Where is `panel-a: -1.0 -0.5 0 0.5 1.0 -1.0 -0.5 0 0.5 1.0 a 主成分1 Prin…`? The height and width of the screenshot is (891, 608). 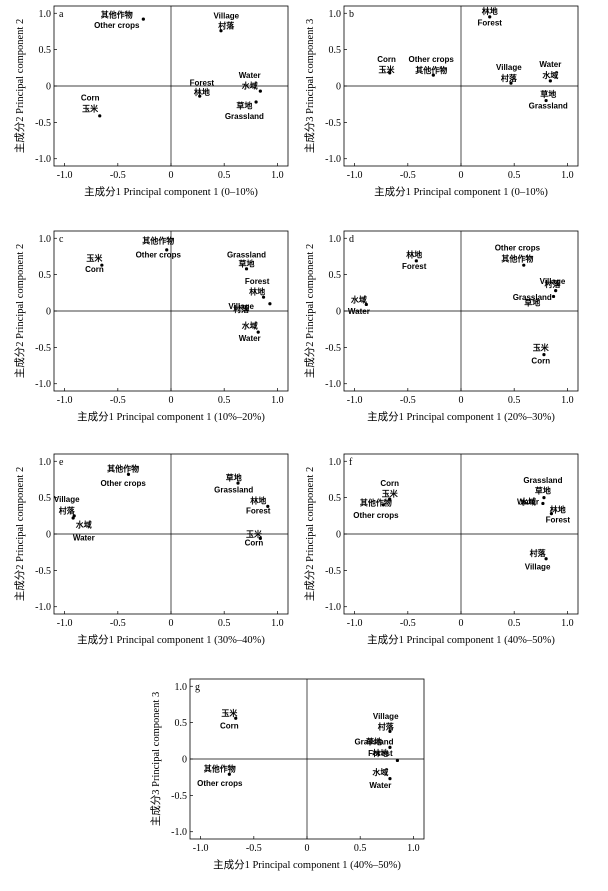
panel-a: -1.0 -0.5 0 0.5 1.0 -1.0 -0.5 0 0.5 1.0 a 主成分1 Prin… is located at coordinates (151, 101).